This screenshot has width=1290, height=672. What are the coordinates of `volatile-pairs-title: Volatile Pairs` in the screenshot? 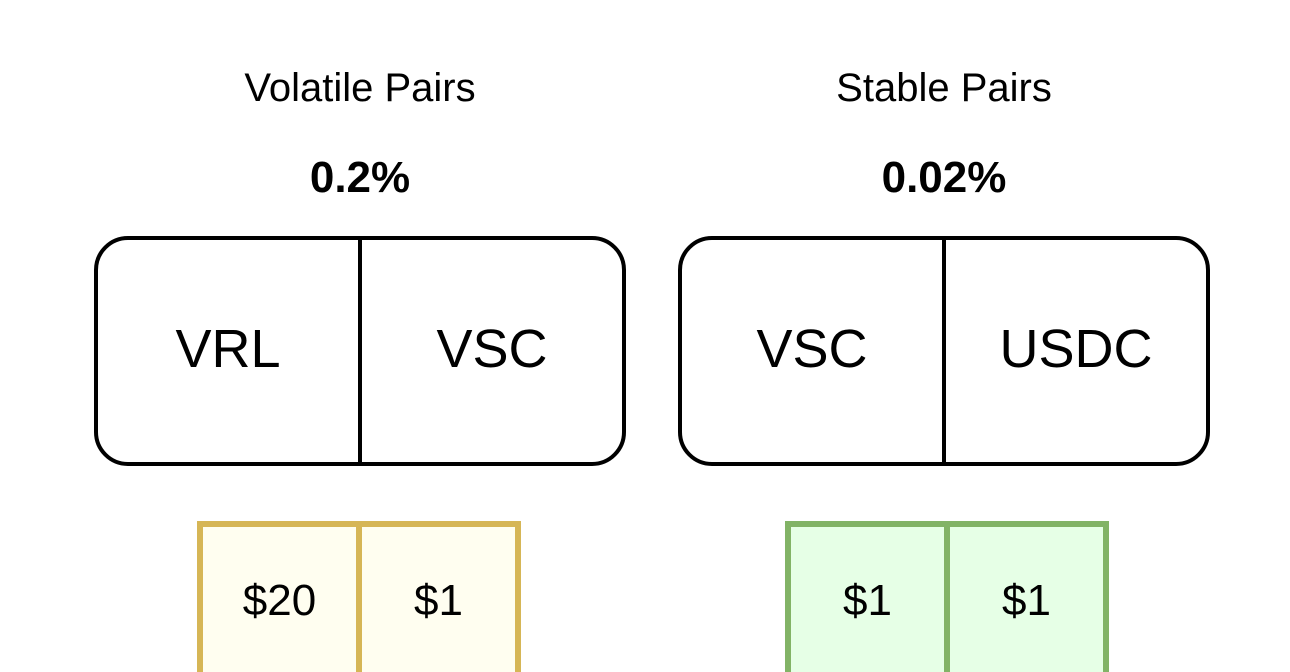 It's located at (360, 88).